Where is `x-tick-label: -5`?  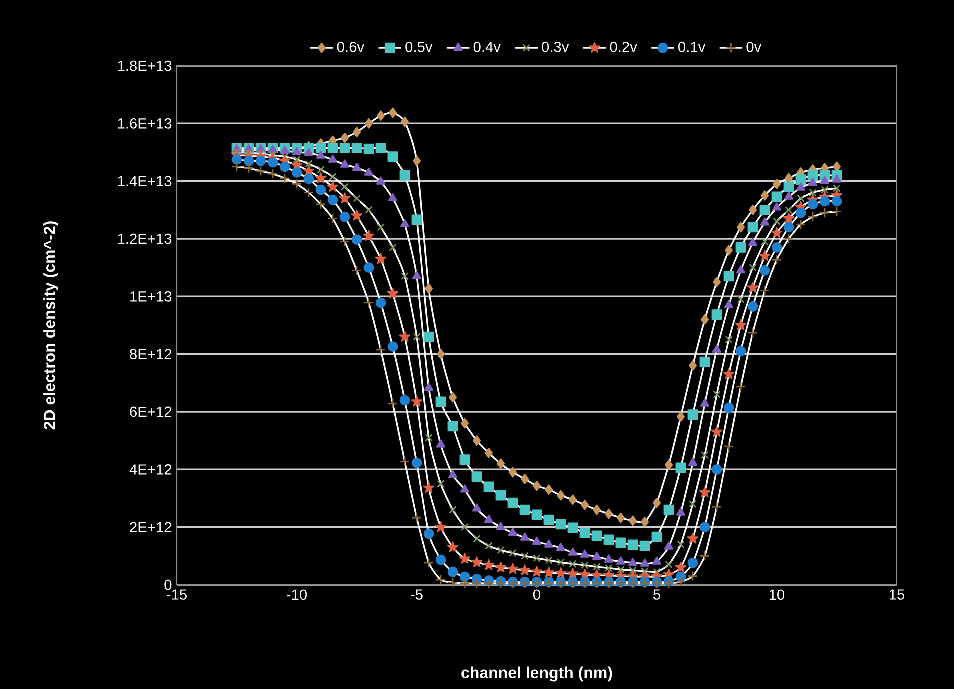 x-tick-label: -5 is located at coordinates (417, 595).